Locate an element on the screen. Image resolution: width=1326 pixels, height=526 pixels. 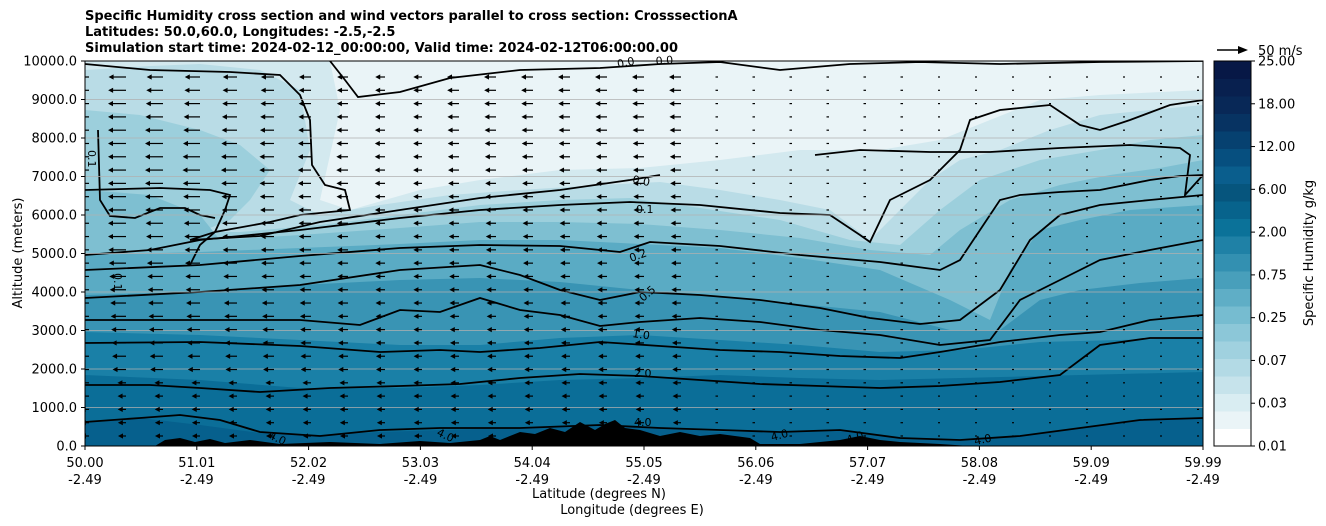
colorbar-tick-label: 18.00 is located at coordinates (1276, 104).